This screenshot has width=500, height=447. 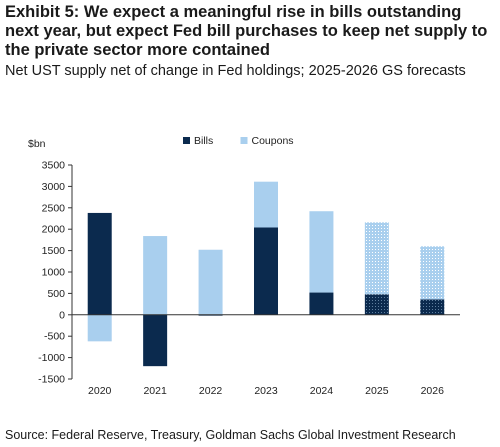 What do you see at coordinates (56, 294) in the screenshot?
I see `y-tick-label: 500` at bounding box center [56, 294].